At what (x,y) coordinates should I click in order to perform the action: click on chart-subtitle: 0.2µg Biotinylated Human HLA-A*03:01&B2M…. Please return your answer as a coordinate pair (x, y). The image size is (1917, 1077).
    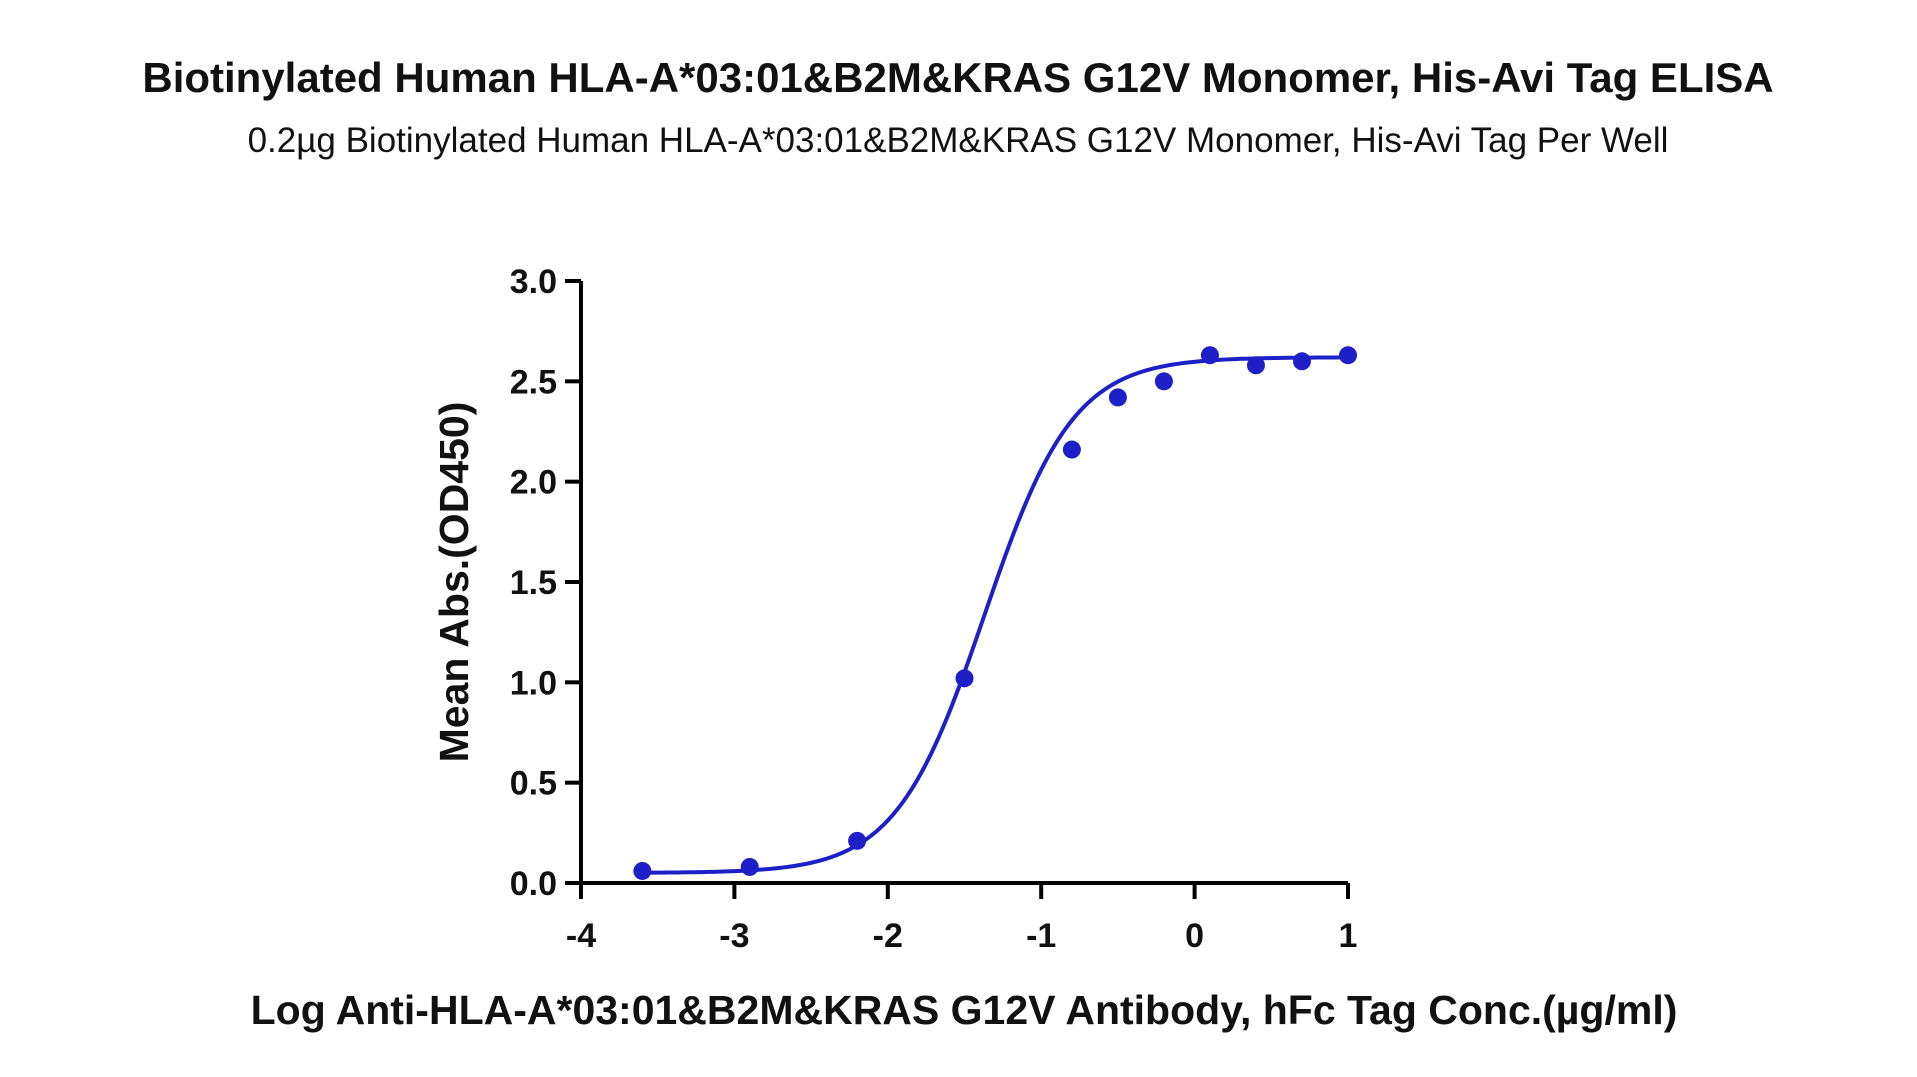
    Looking at the image, I should click on (958, 140).